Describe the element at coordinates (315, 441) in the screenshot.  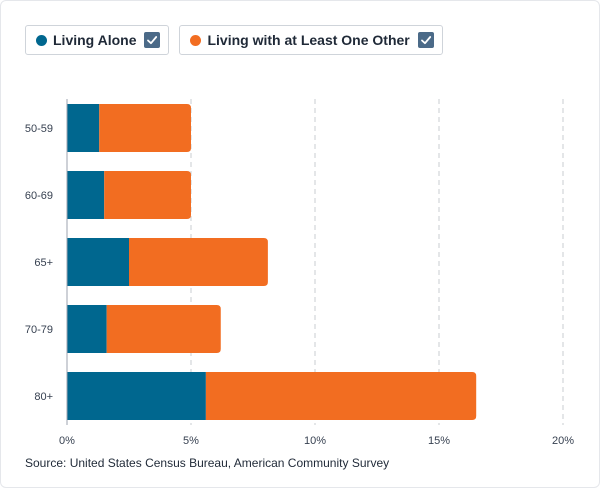
I see `x-tick-label: 10%` at that location.